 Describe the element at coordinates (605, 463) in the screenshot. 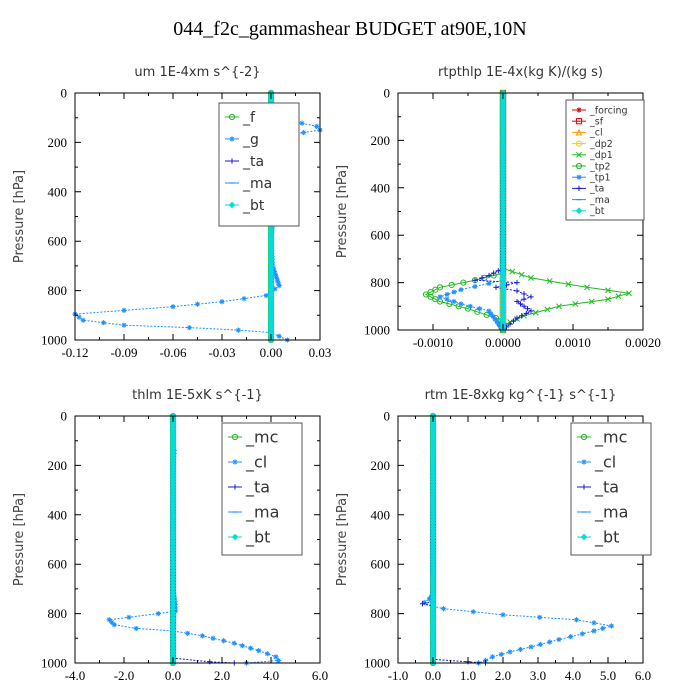

I see `legend-label: _cl` at that location.